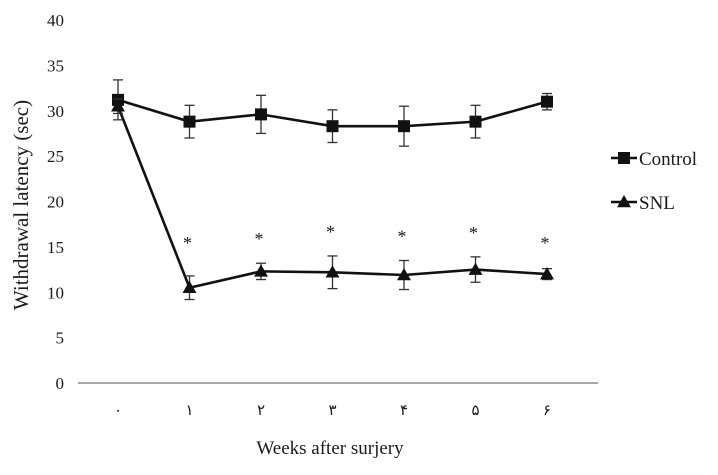  Describe the element at coordinates (55, 111) in the screenshot. I see `y-tick-label: 30` at that location.